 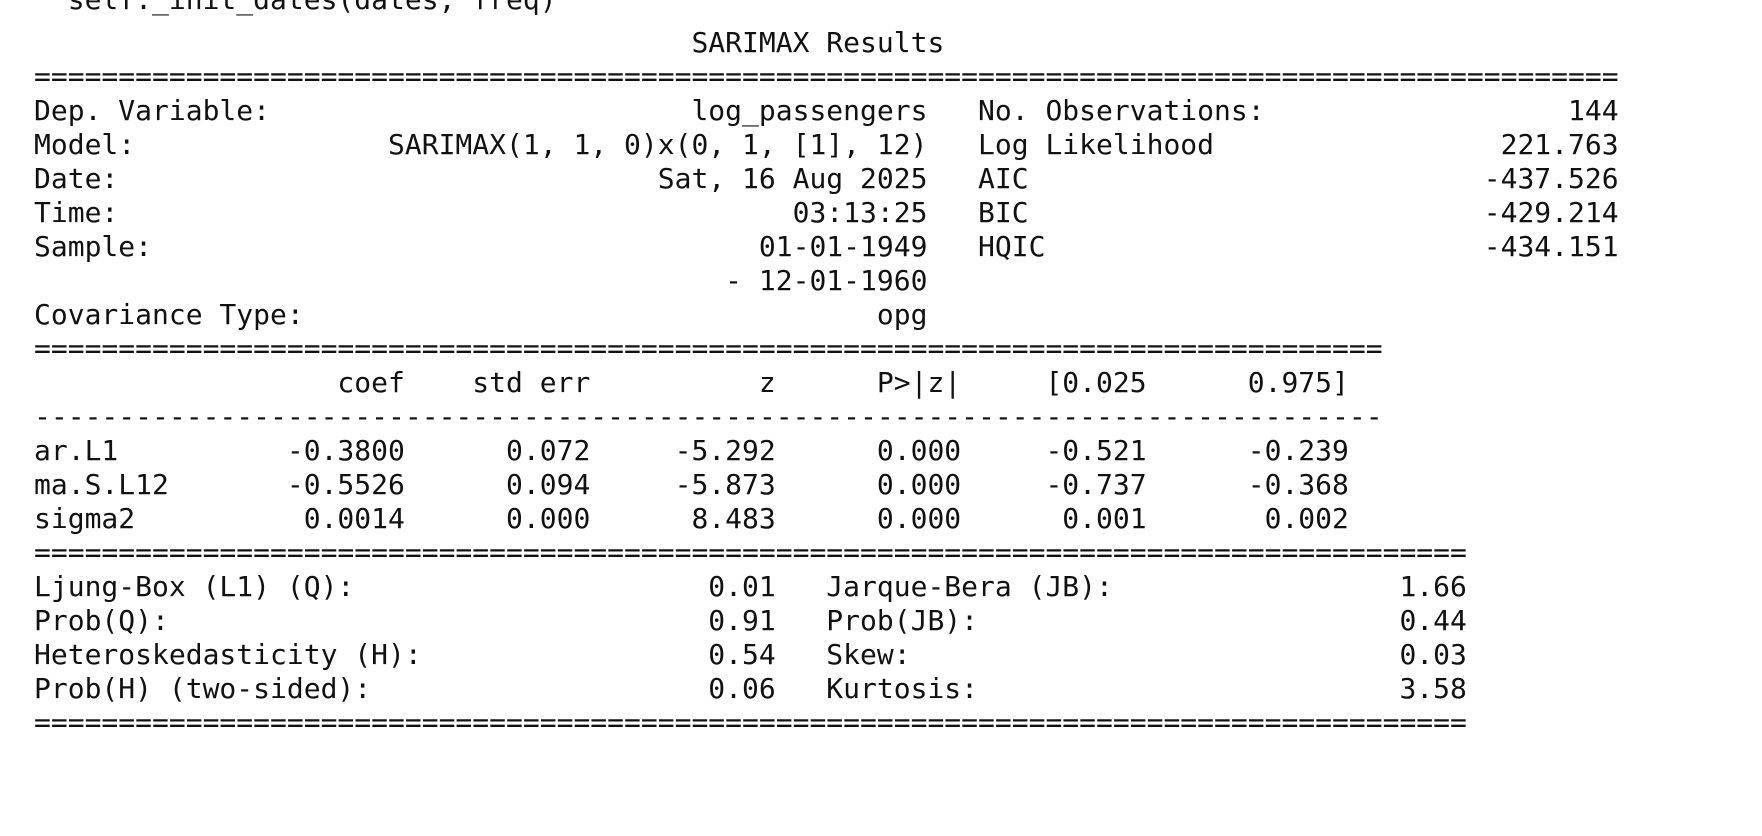 I want to click on diagnostic-row-1: Prob(Q): 0.91 Prob(JB): 0.44, so click(x=750, y=620).